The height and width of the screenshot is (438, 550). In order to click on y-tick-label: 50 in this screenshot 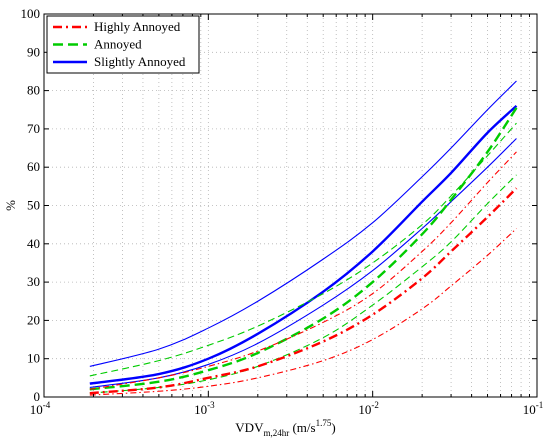, I will do `click(33, 205)`.